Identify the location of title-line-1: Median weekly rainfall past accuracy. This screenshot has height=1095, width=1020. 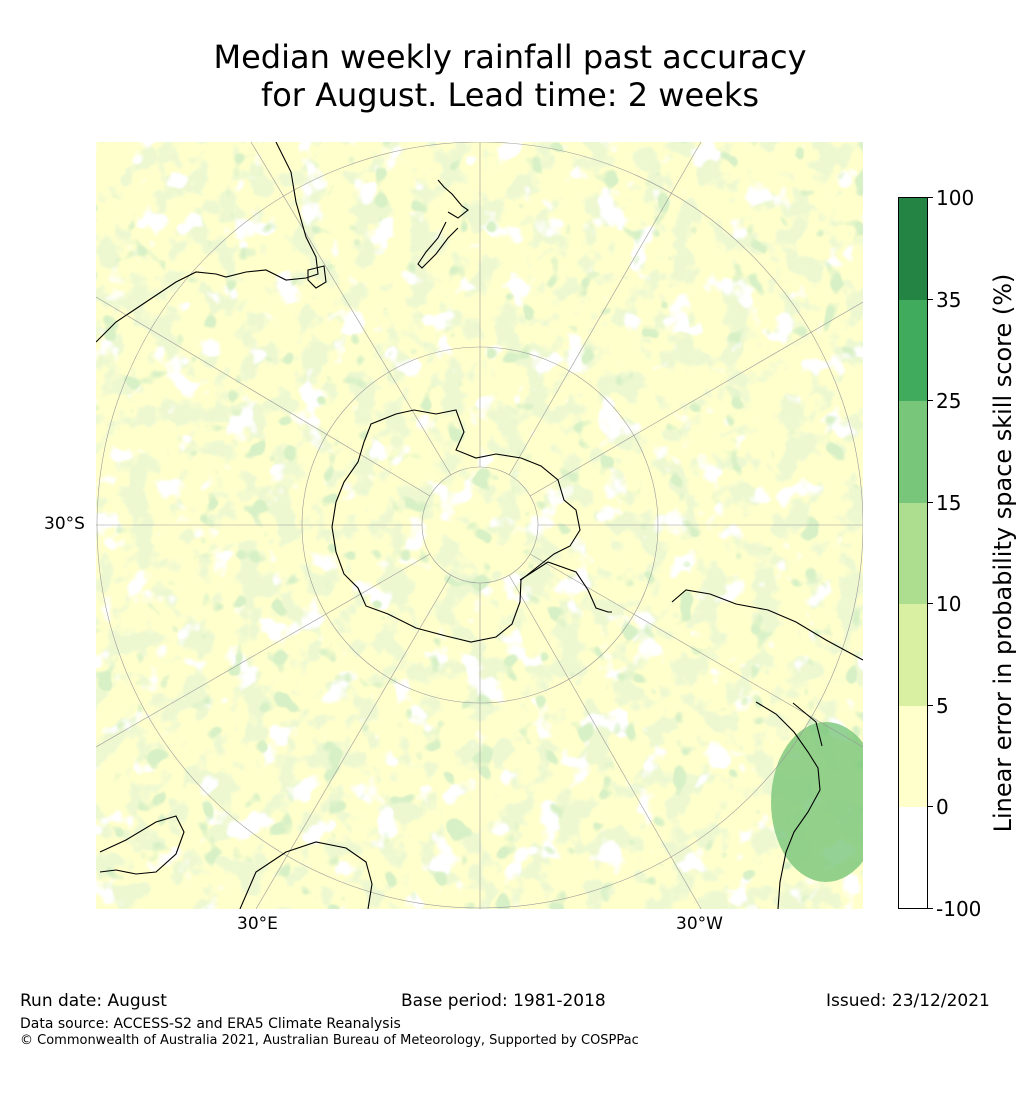
(510, 57).